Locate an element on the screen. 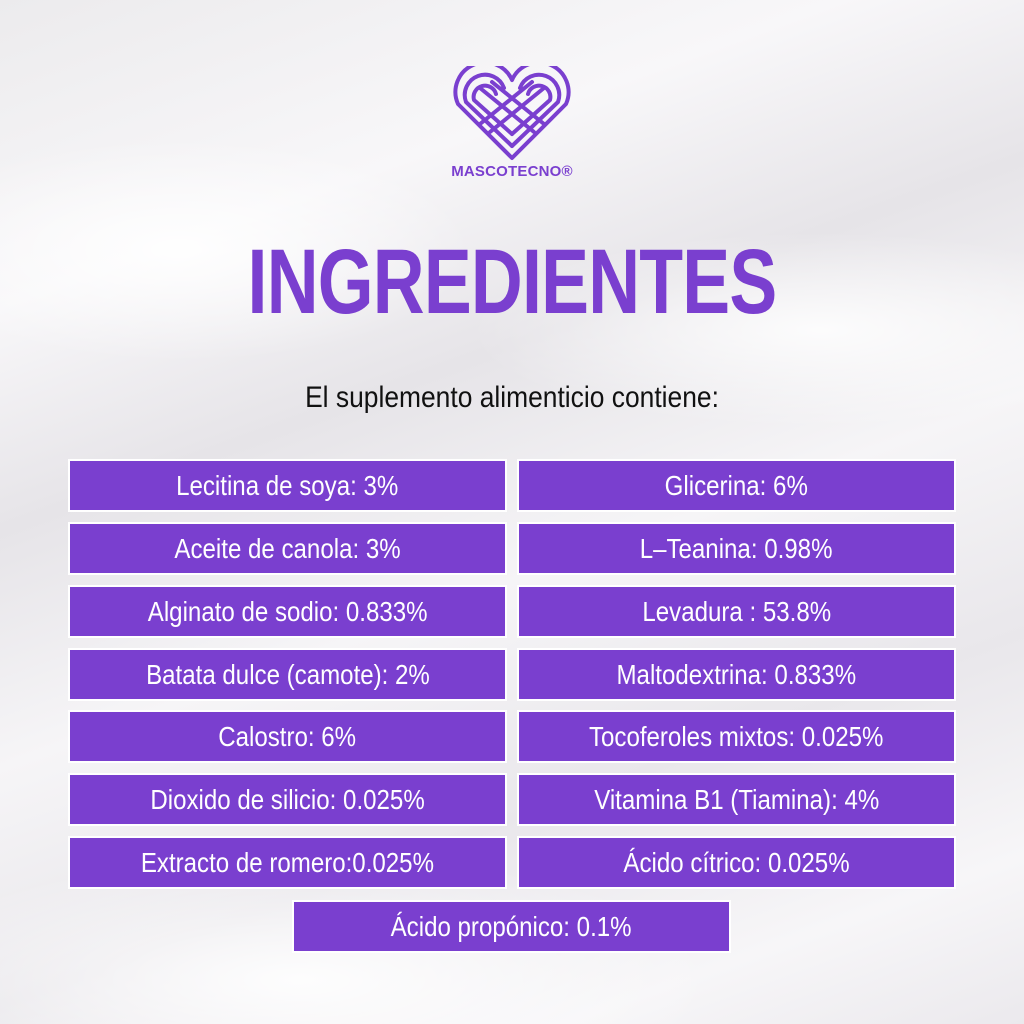 The height and width of the screenshot is (1024, 1024). page-subtitle: El suplemento alimenticio contiene: is located at coordinates (512, 397).